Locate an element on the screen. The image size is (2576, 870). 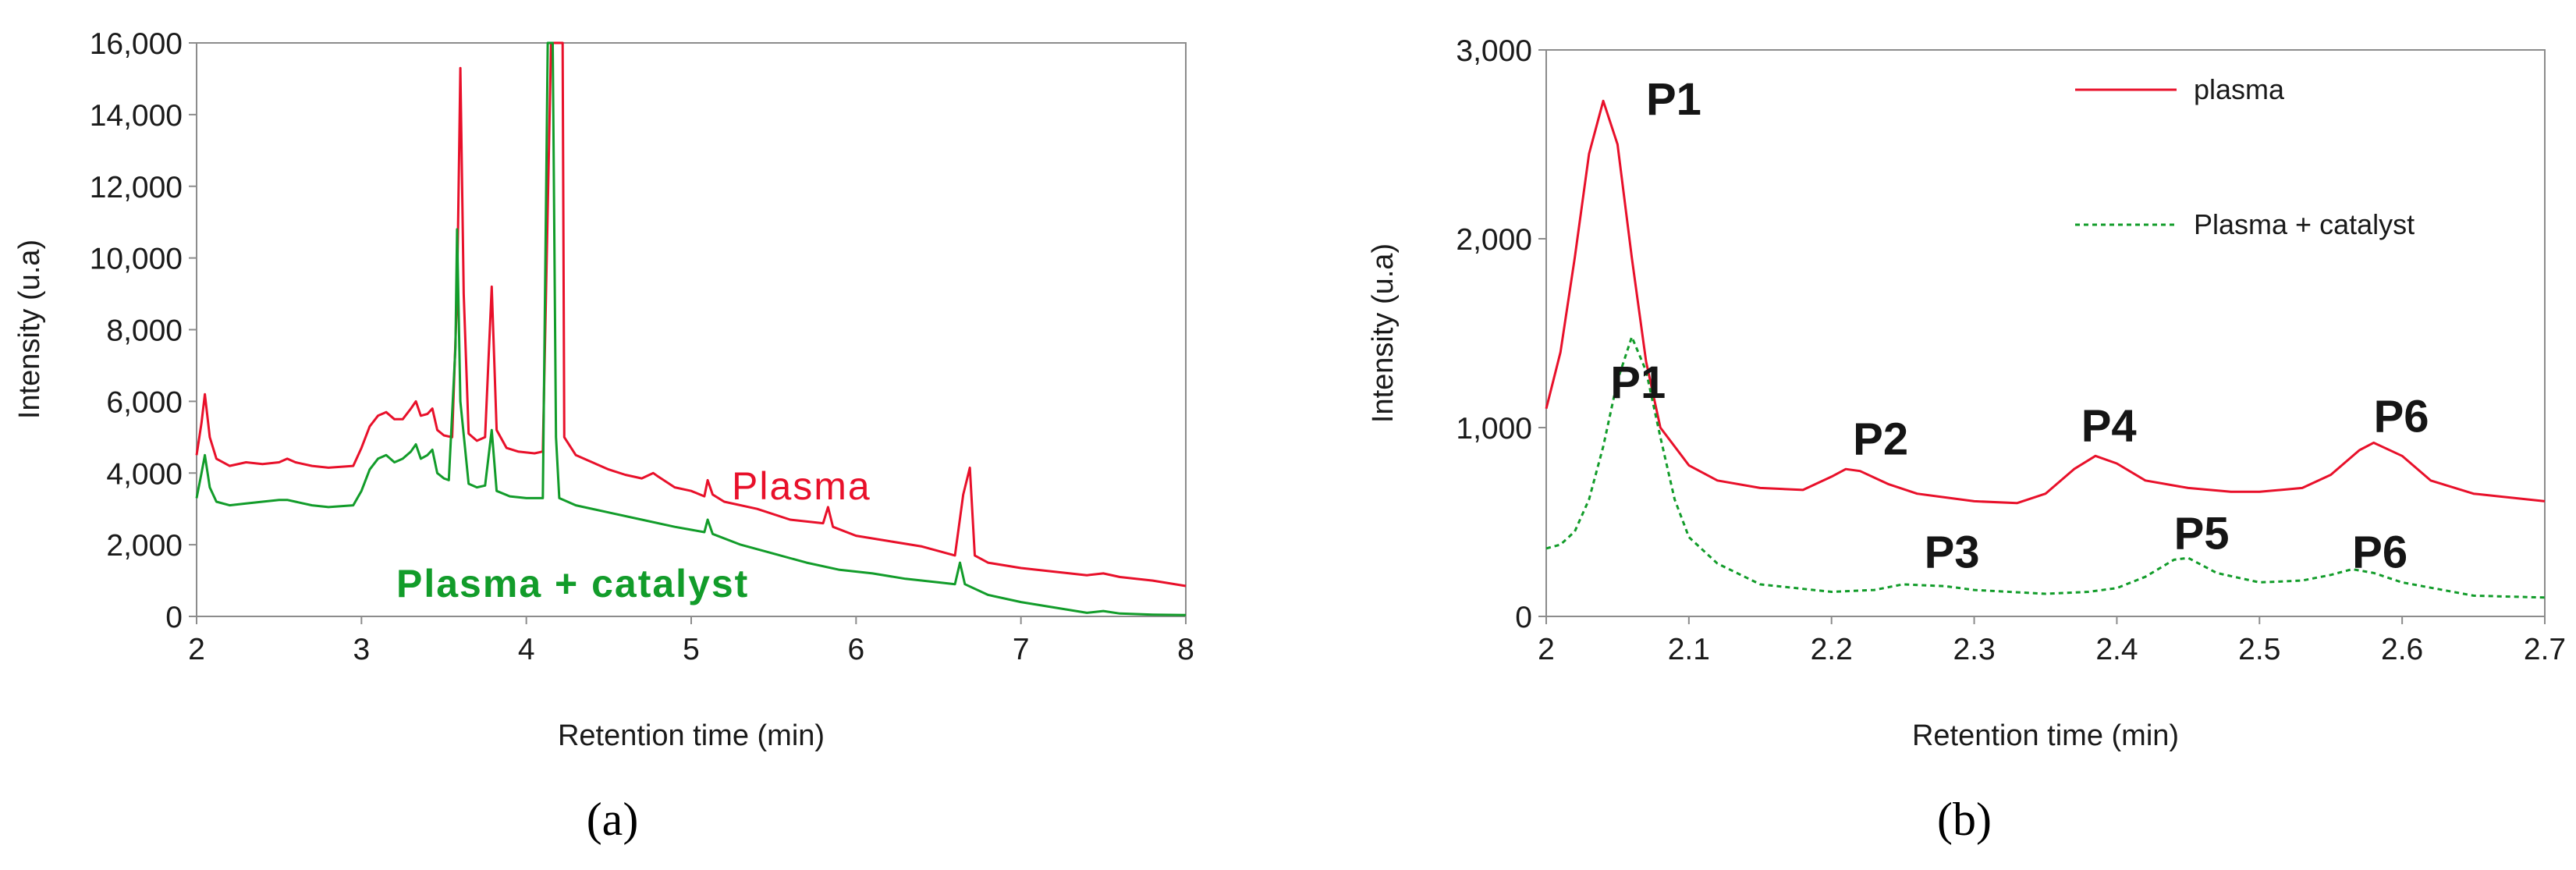
peak-label: P4 is located at coordinates (2109, 425).